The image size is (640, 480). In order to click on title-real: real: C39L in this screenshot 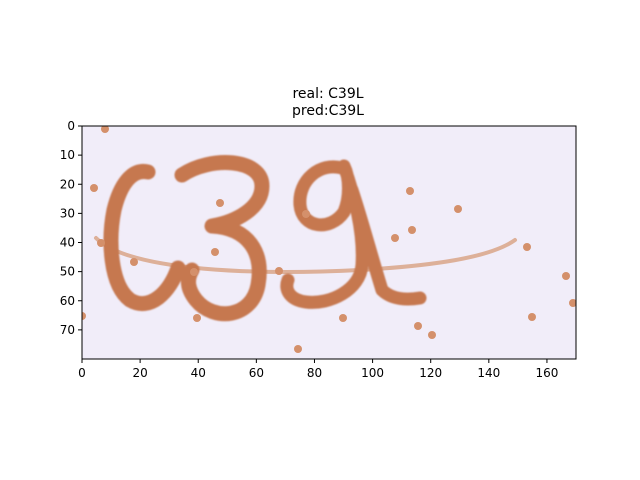, I will do `click(328, 94)`.